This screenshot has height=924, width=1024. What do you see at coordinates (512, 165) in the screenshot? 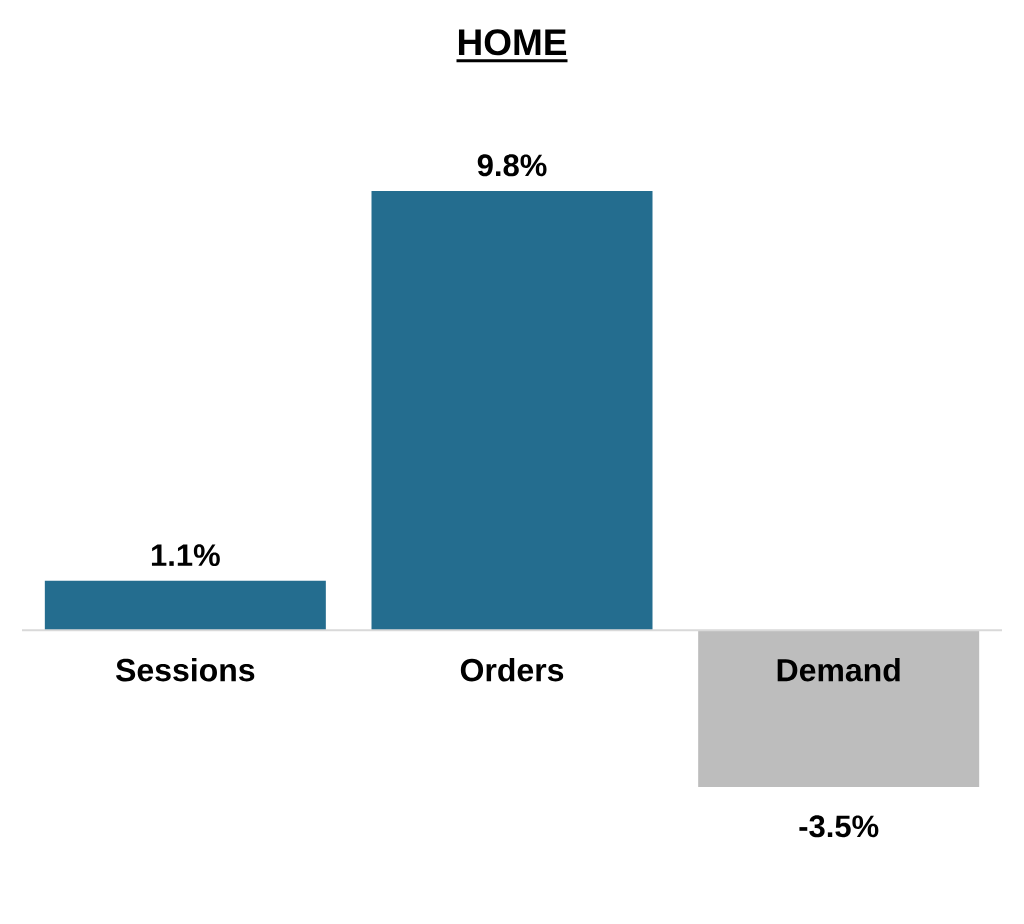
I see `data-label: 9.8%` at bounding box center [512, 165].